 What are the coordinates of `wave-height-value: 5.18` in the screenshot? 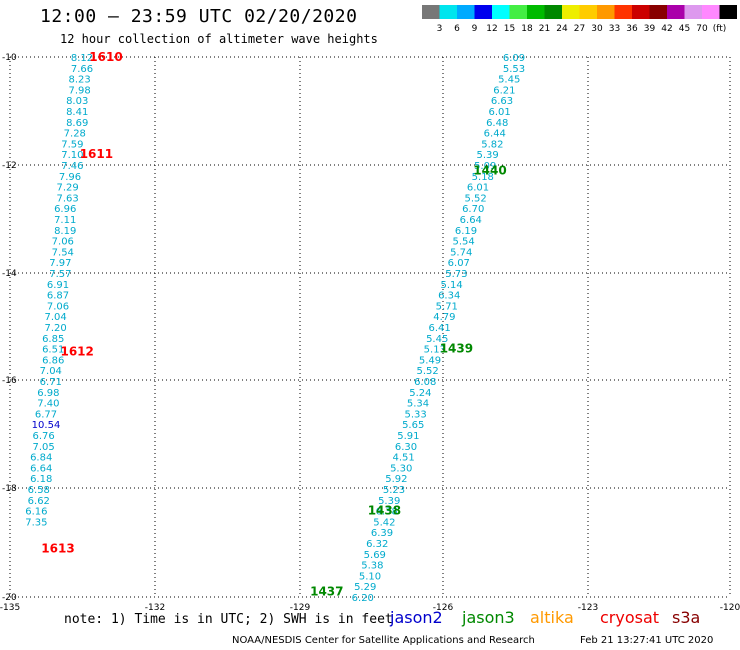 It's located at (483, 177).